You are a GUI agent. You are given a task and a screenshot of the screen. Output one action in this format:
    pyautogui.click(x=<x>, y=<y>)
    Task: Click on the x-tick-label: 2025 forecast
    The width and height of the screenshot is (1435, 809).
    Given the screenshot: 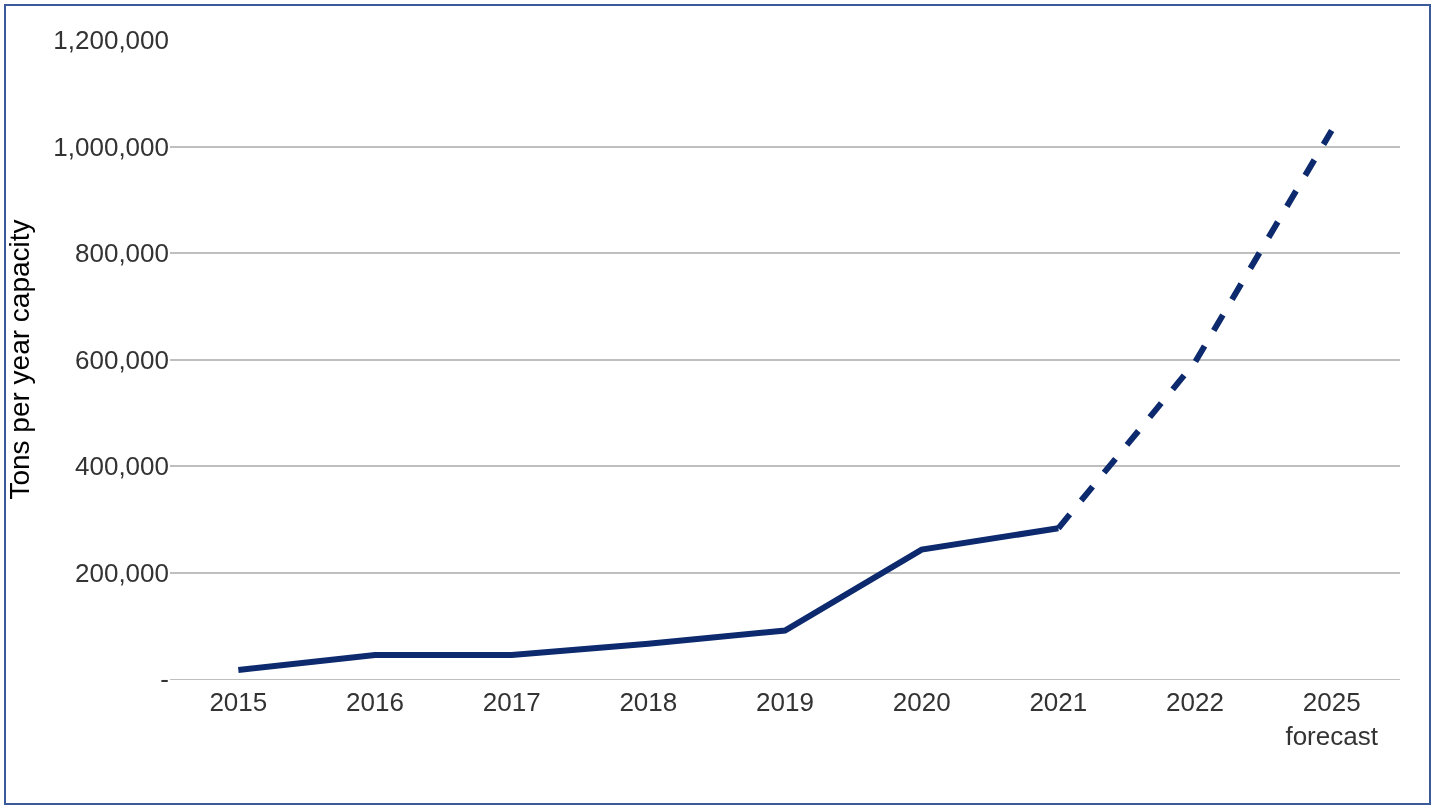 What is the action you would take?
    pyautogui.click(x=1332, y=719)
    